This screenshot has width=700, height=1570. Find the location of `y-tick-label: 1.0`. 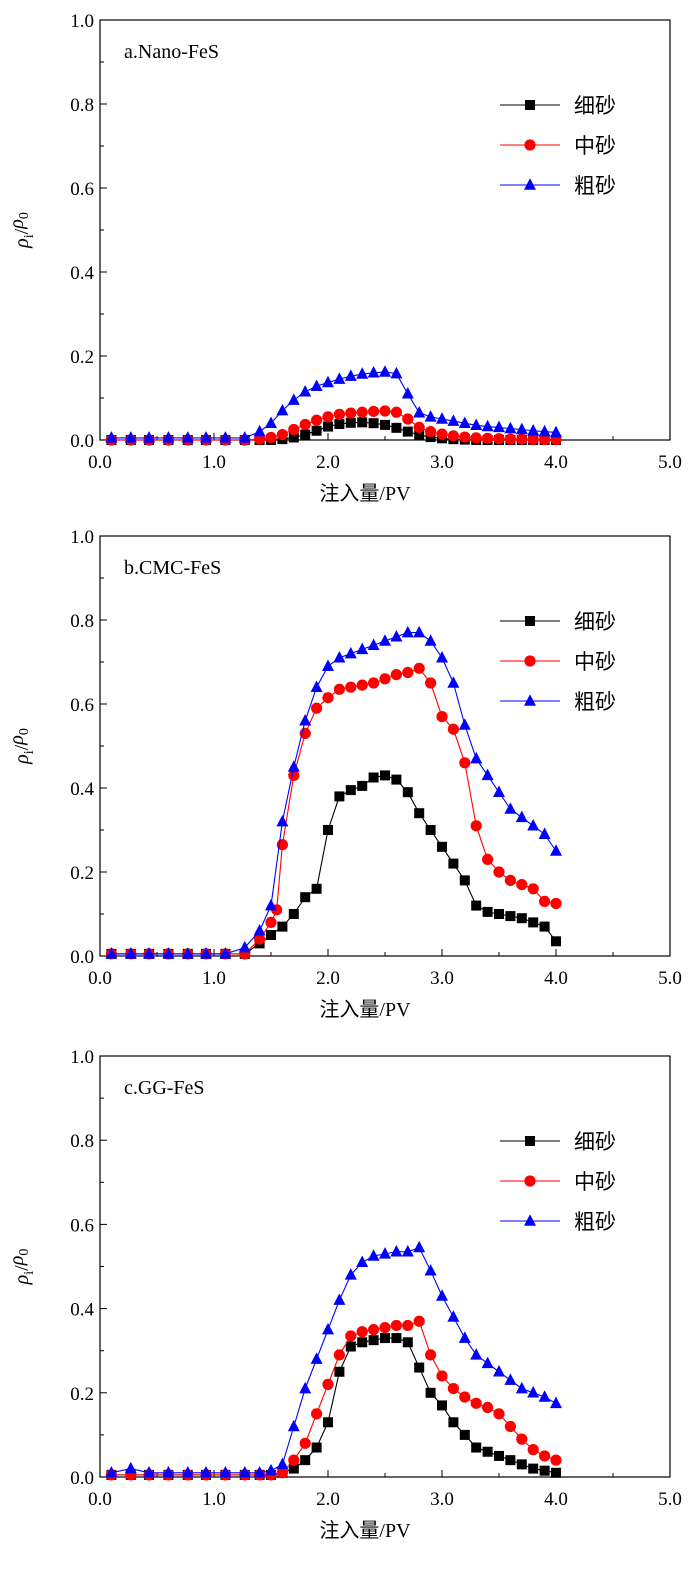

y-tick-label: 1.0 is located at coordinates (82, 21).